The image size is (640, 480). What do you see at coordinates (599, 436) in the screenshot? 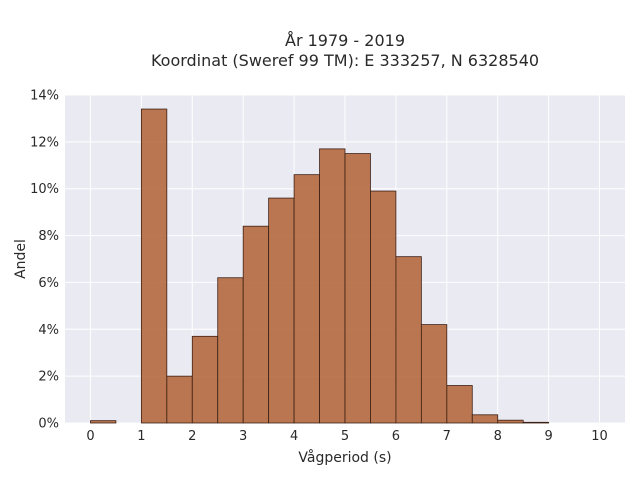
I see `x-tick-label: 10` at bounding box center [599, 436].